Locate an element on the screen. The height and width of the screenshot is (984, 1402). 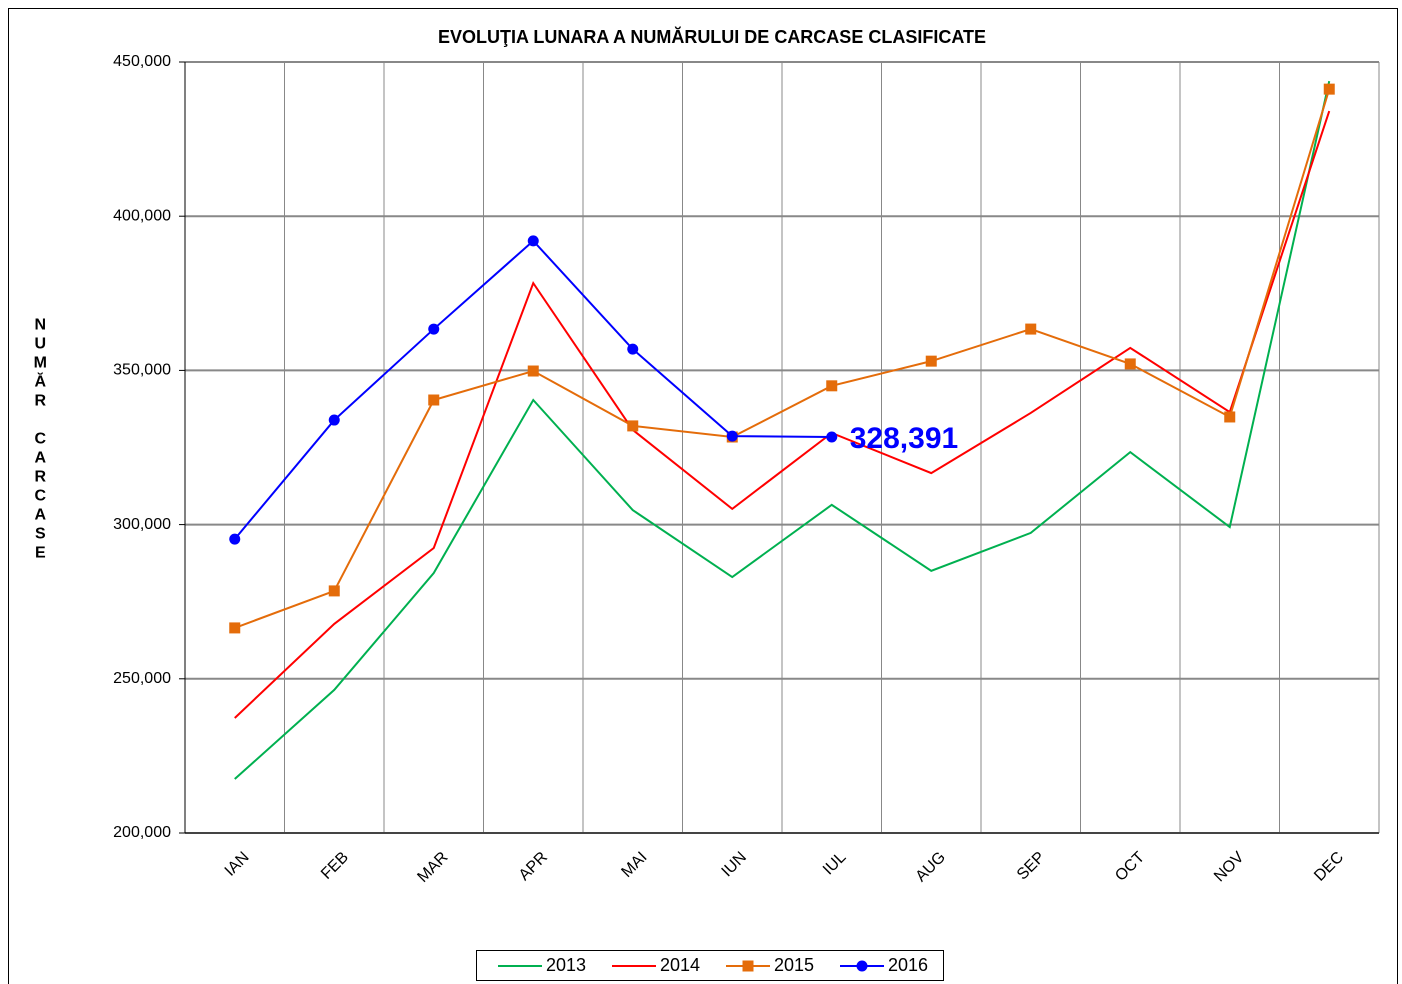
data-label: 328,391 is located at coordinates (904, 438).